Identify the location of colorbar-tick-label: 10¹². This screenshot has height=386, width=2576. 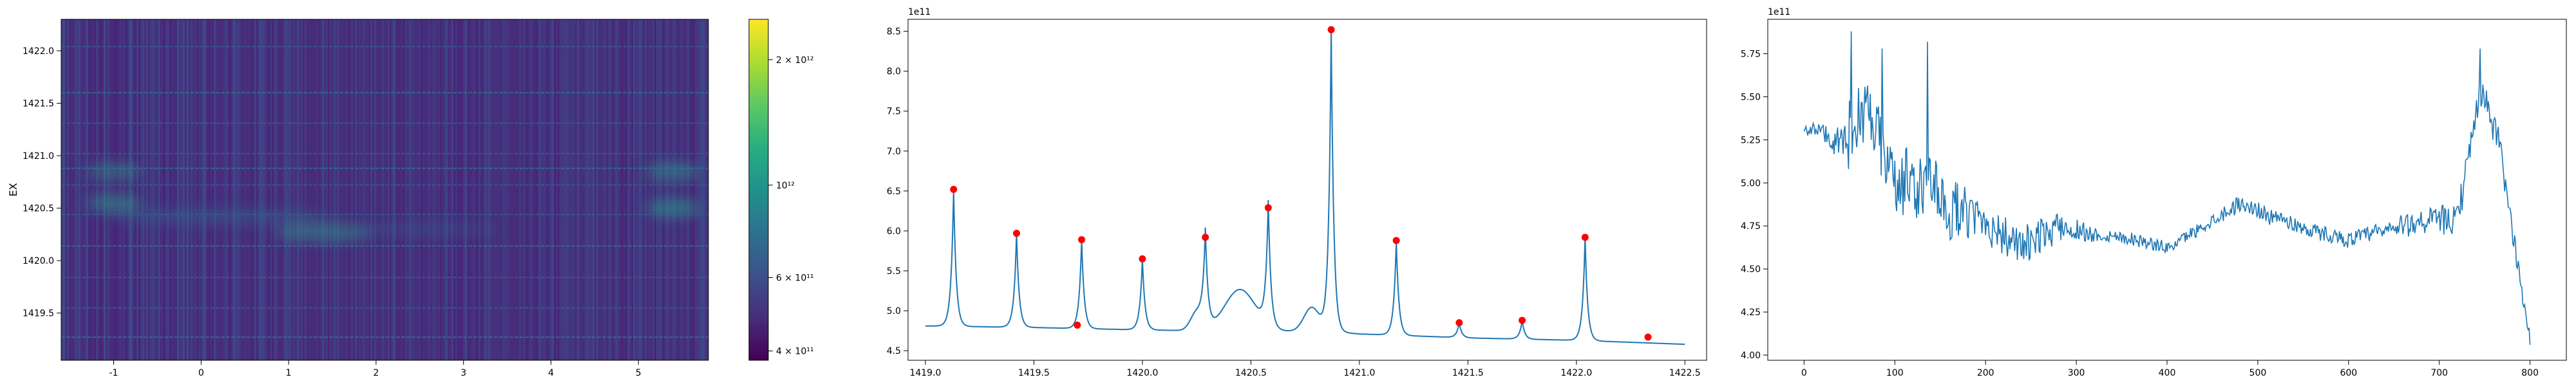
(785, 186).